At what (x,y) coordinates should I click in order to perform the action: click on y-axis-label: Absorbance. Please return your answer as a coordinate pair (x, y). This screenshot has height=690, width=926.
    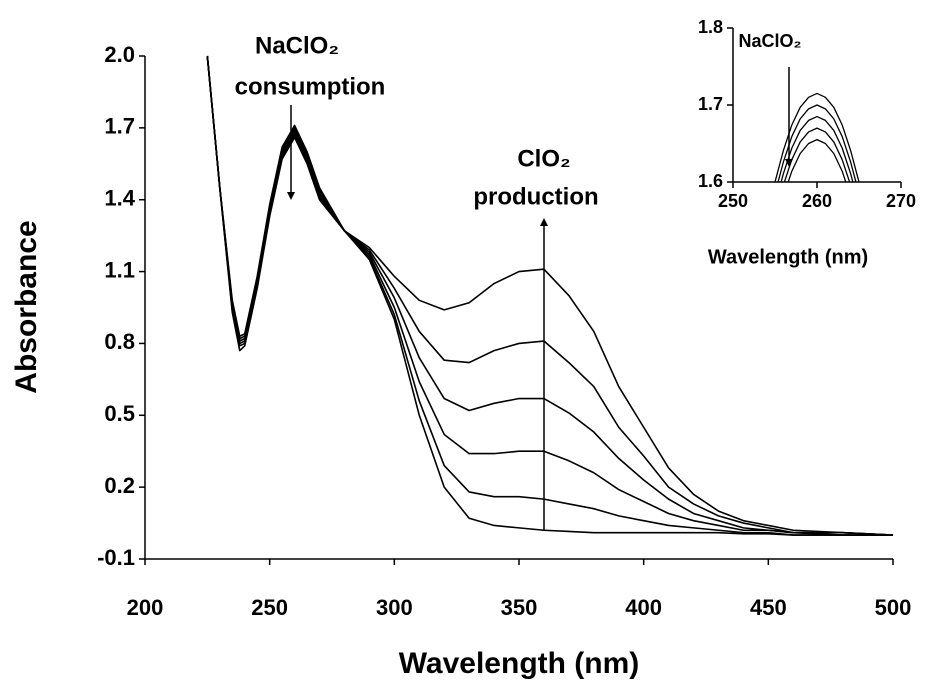
    Looking at the image, I should click on (26, 306).